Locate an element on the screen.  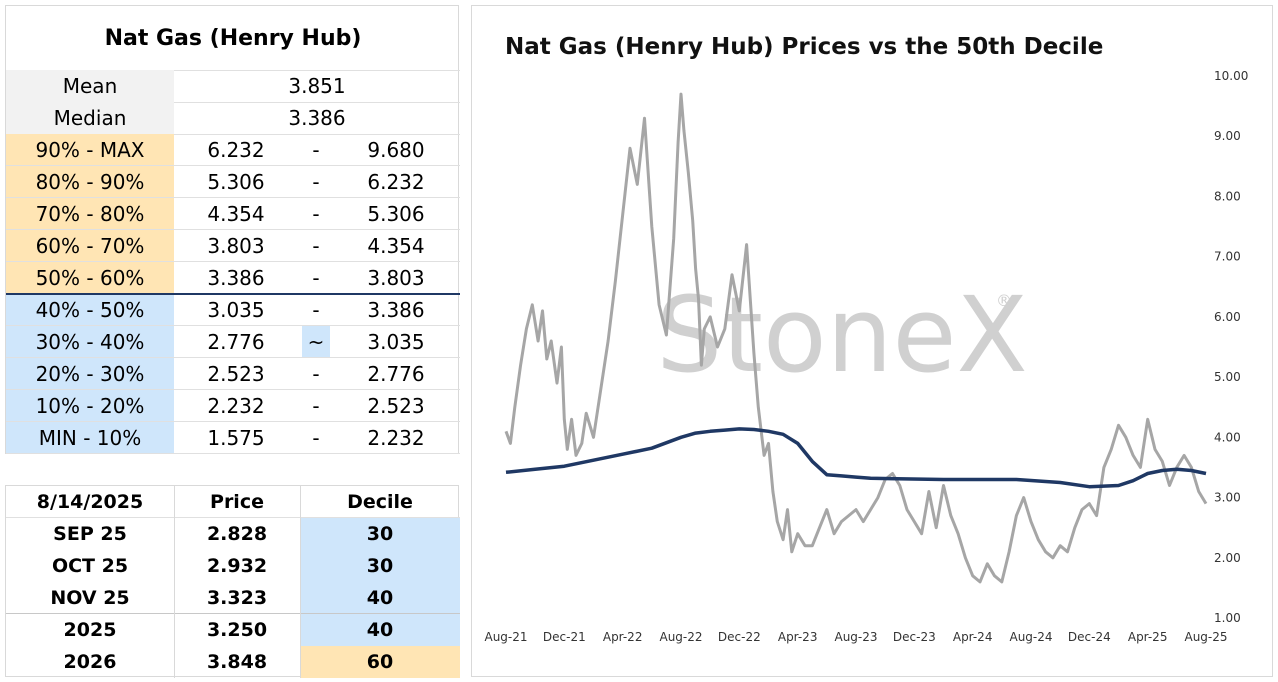
decile-row: 50% - 60% 3.386 - 3.803 is located at coordinates (233, 278).